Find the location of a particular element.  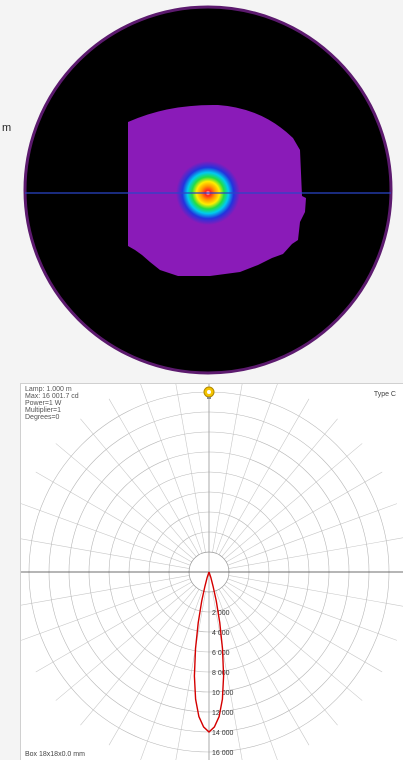

power-value: Power=1 W is located at coordinates (43, 403).